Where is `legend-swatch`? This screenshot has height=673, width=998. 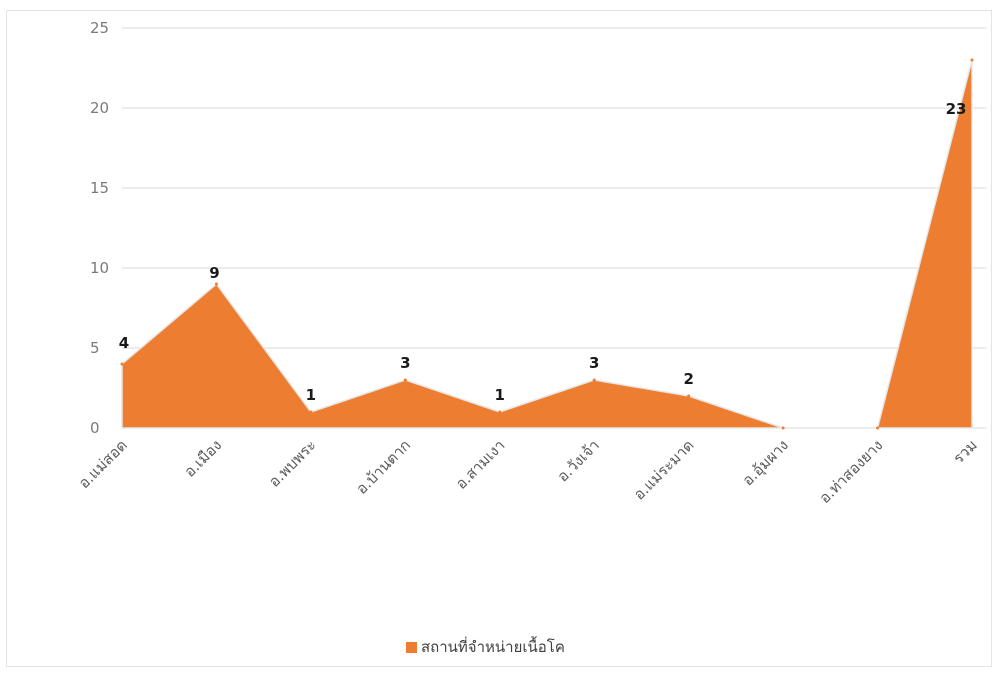
legend-swatch is located at coordinates (411, 647).